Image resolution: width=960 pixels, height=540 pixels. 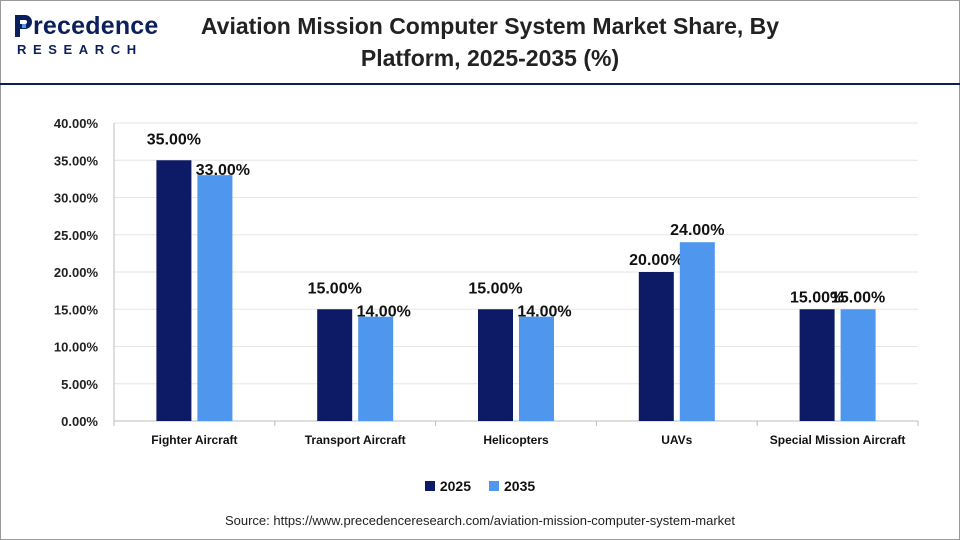 What do you see at coordinates (80, 49) in the screenshot?
I see `logo-subtitle: RESEARCH` at bounding box center [80, 49].